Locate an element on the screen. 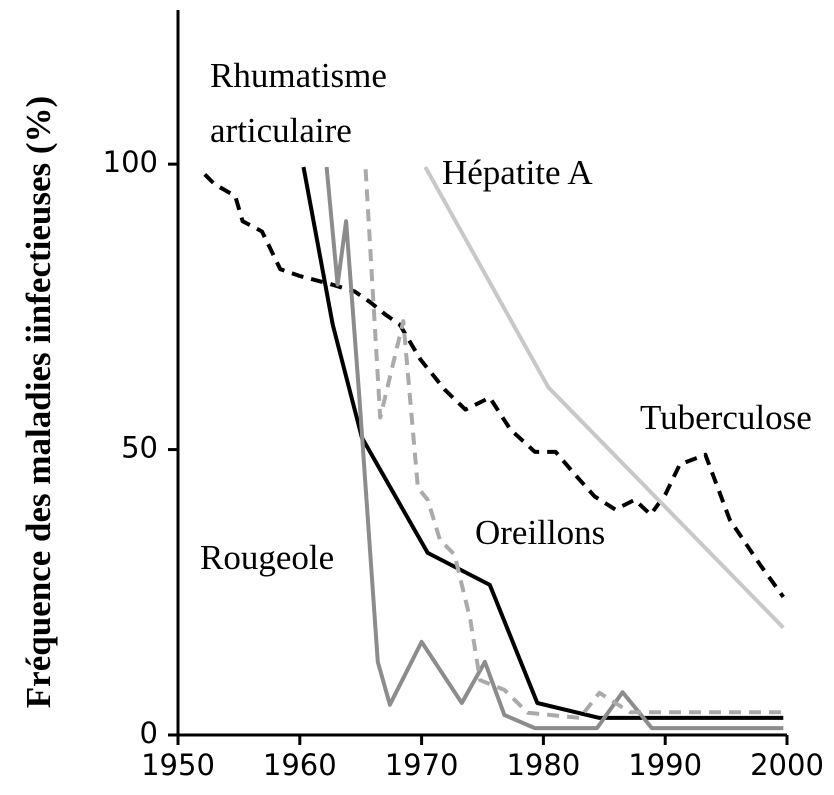  x-tick-label: 1950 is located at coordinates (178, 765).